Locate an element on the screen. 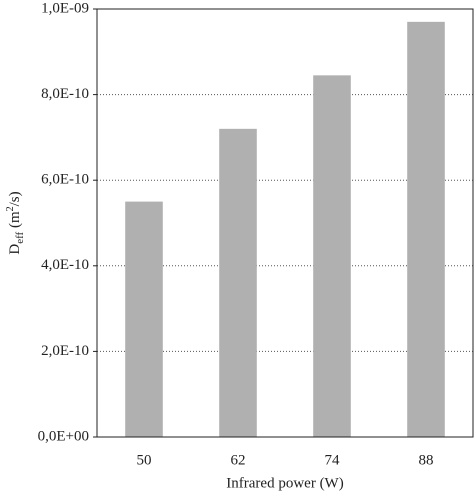  y-label-part: (m is located at coordinates (15, 221).